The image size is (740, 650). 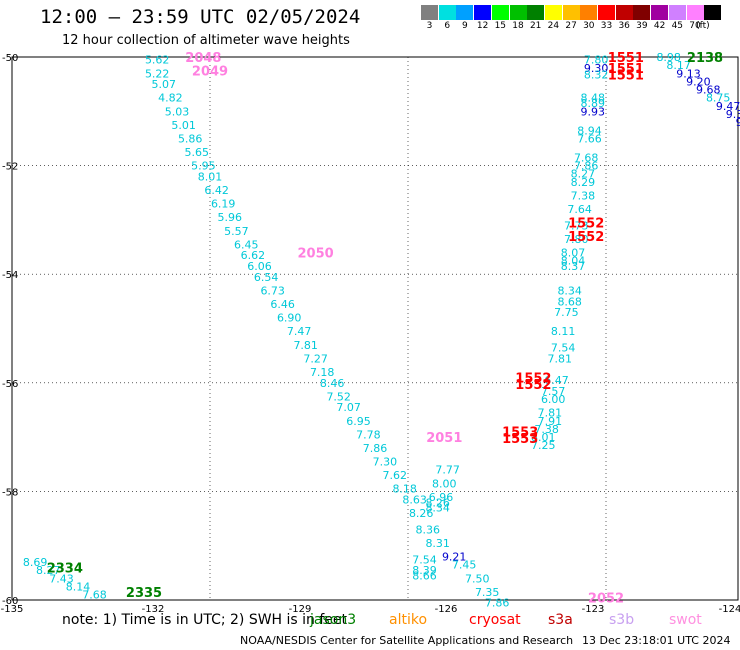 What do you see at coordinates (576, 225) in the screenshot?
I see `wave-height-point: 7.73` at bounding box center [576, 225].